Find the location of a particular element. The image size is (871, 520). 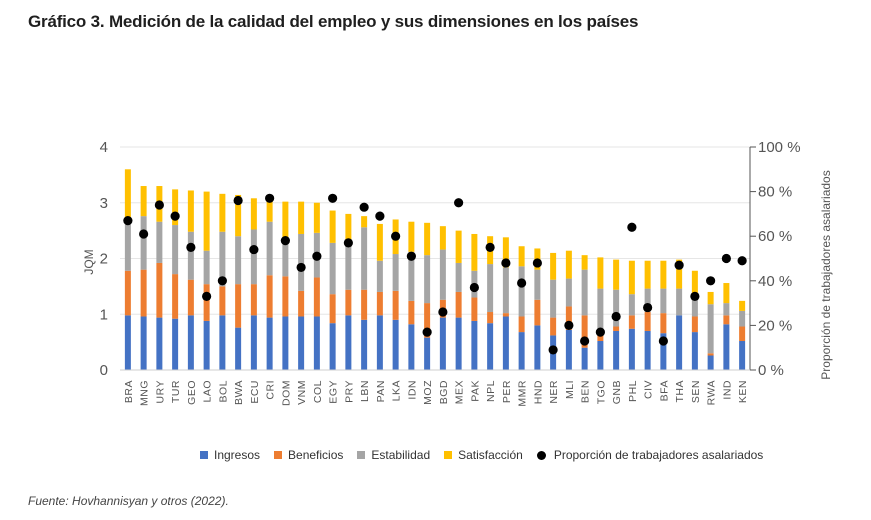

legend-swatch-ingresos is located at coordinates (204, 455).